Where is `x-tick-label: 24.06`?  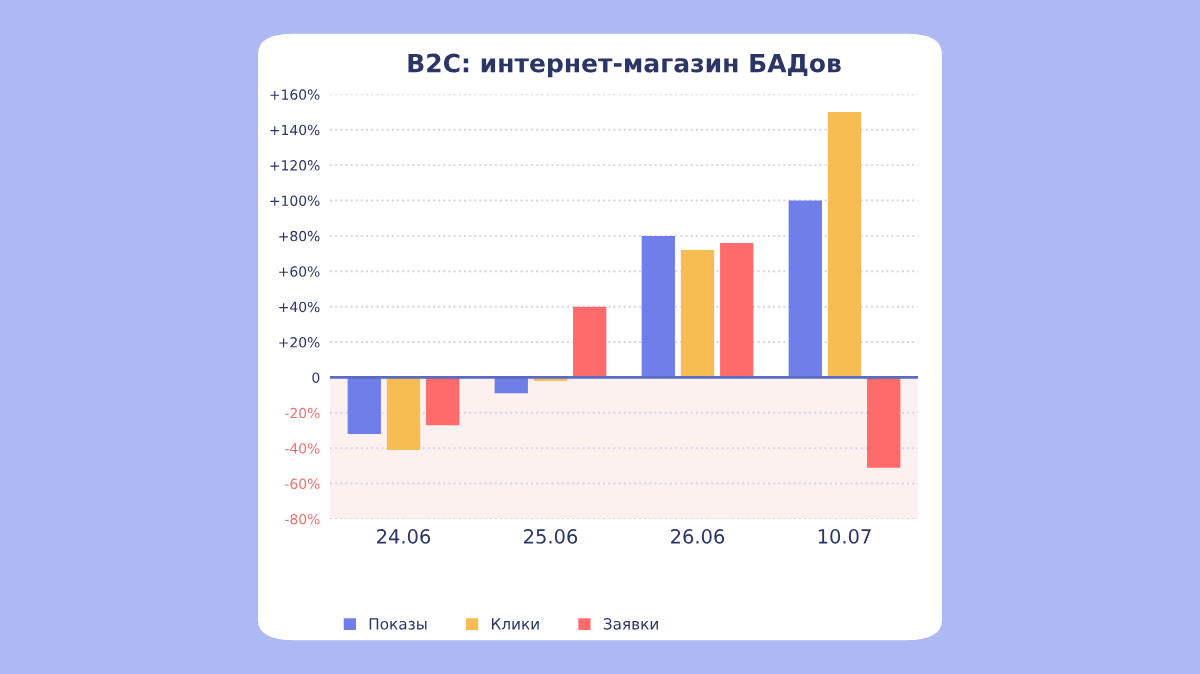
x-tick-label: 24.06 is located at coordinates (404, 536).